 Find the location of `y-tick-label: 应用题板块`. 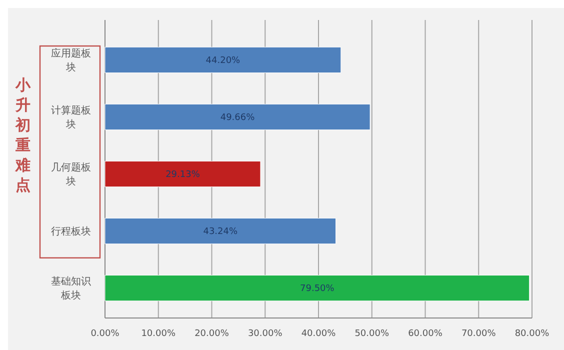

y-tick-label: 应用题板块 is located at coordinates (71, 60).